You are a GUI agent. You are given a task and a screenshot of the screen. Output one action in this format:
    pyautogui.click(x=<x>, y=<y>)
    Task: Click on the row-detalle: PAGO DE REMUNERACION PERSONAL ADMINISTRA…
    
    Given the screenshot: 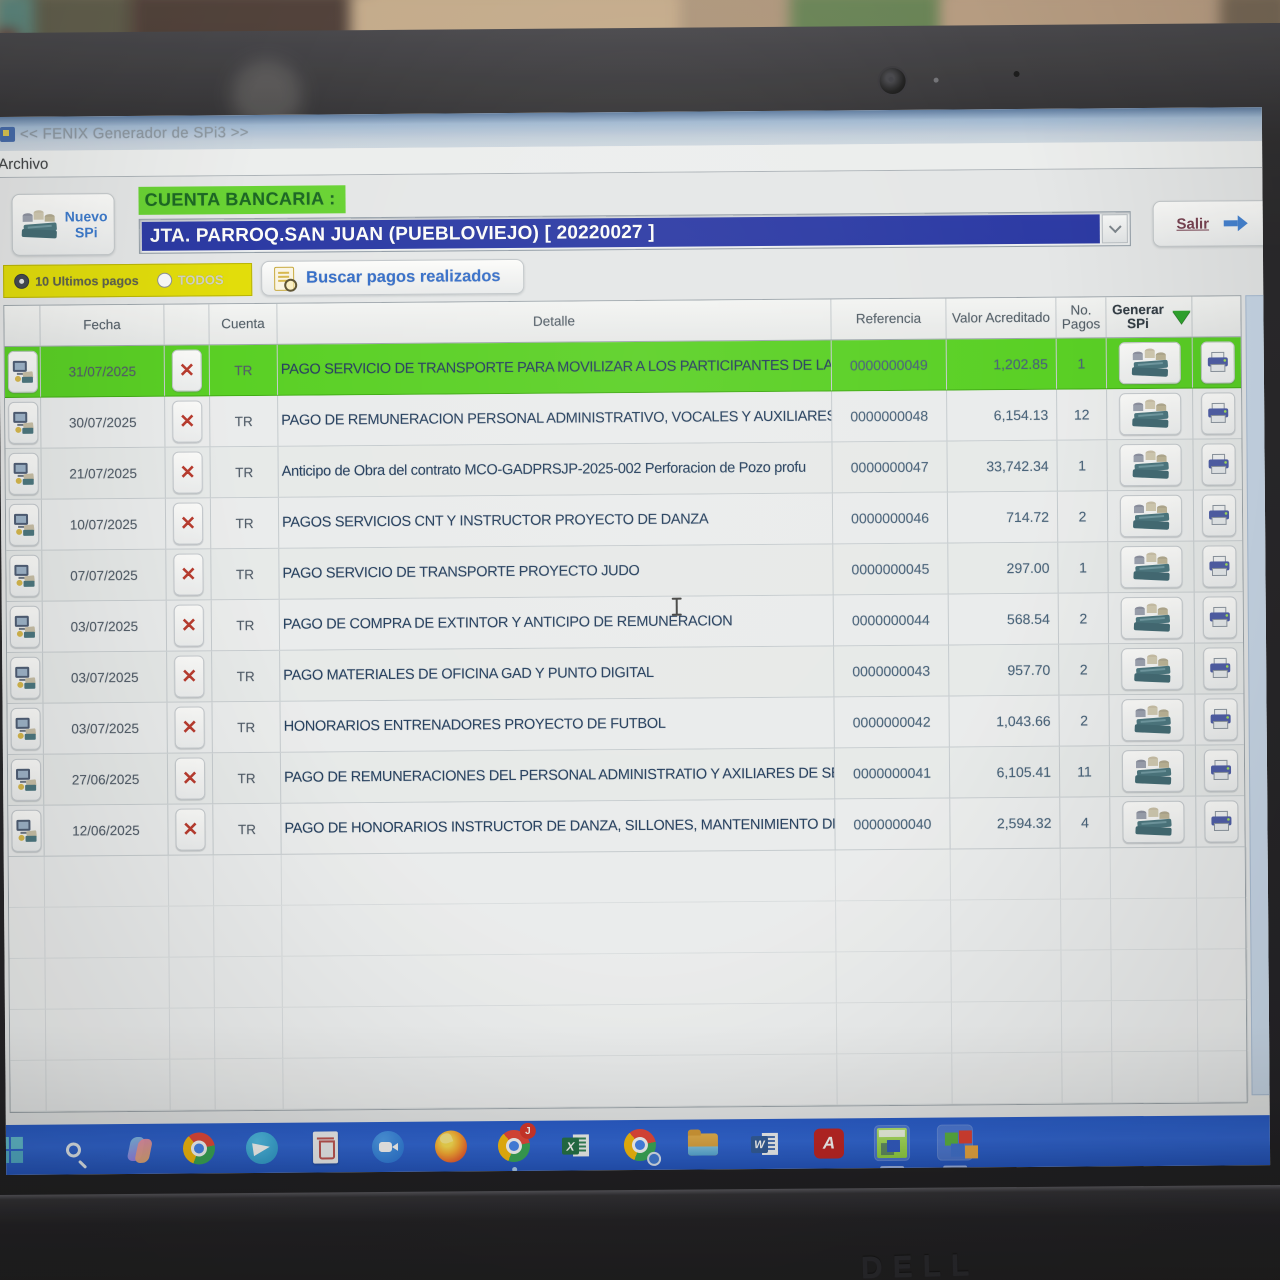 What is the action you would take?
    pyautogui.click(x=555, y=418)
    